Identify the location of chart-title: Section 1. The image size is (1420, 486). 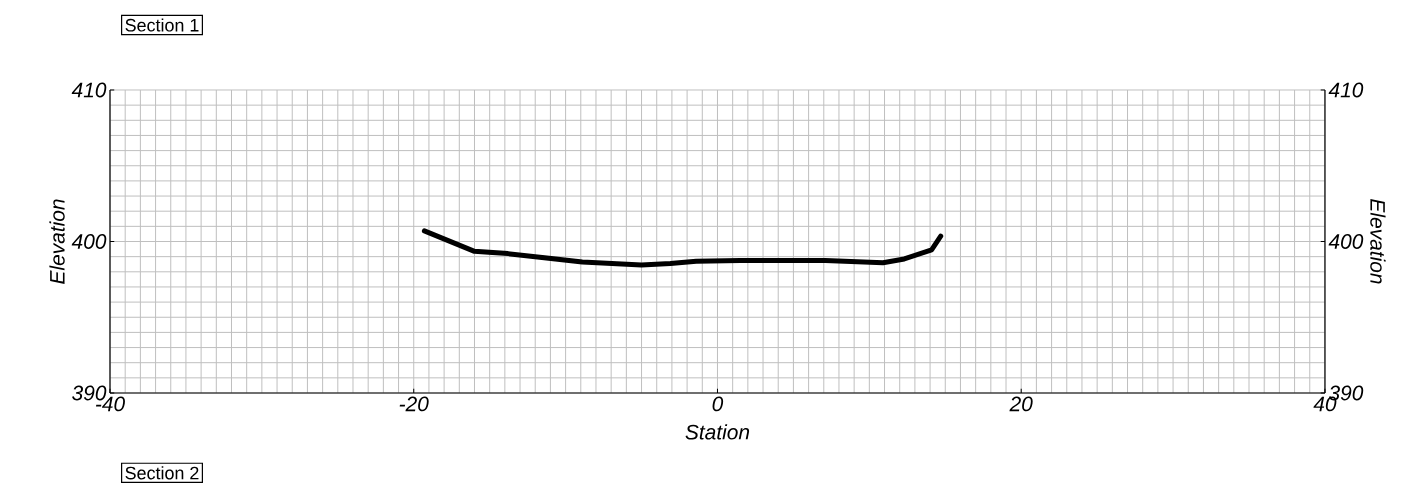
(162, 25).